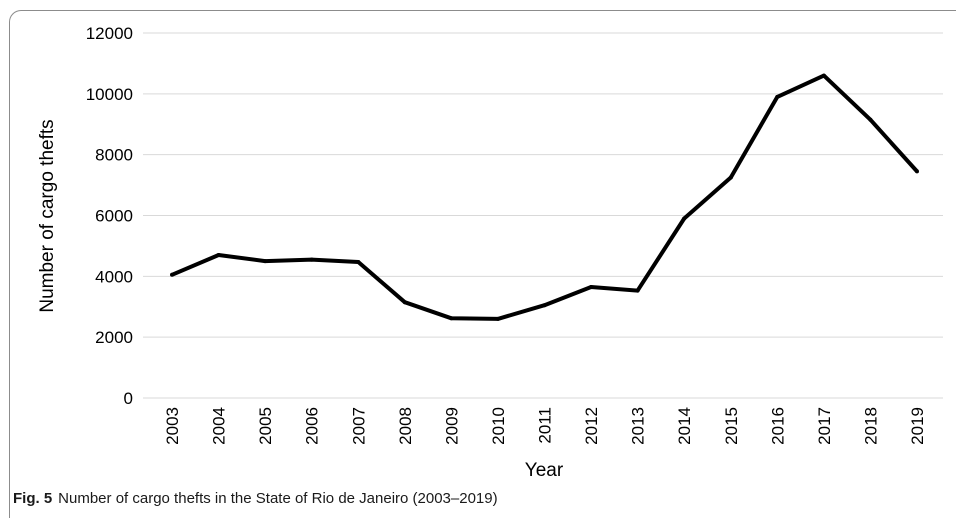 The height and width of the screenshot is (519, 957). Describe the element at coordinates (114, 276) in the screenshot. I see `y-tick-label: 4000` at that location.